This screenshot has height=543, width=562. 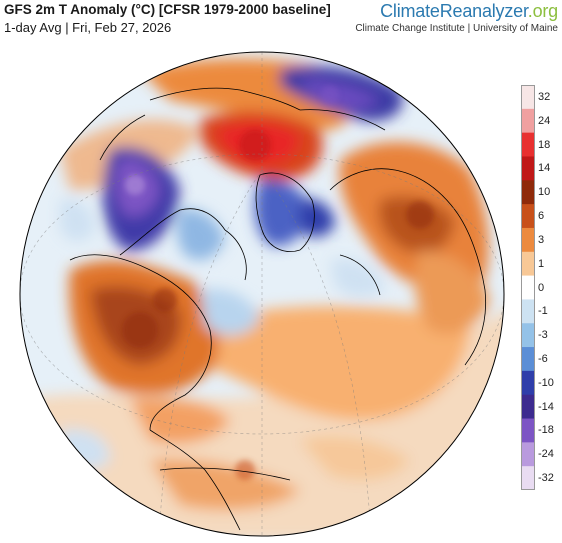 What do you see at coordinates (546, 478) in the screenshot?
I see `legend-label: -32` at bounding box center [546, 478].